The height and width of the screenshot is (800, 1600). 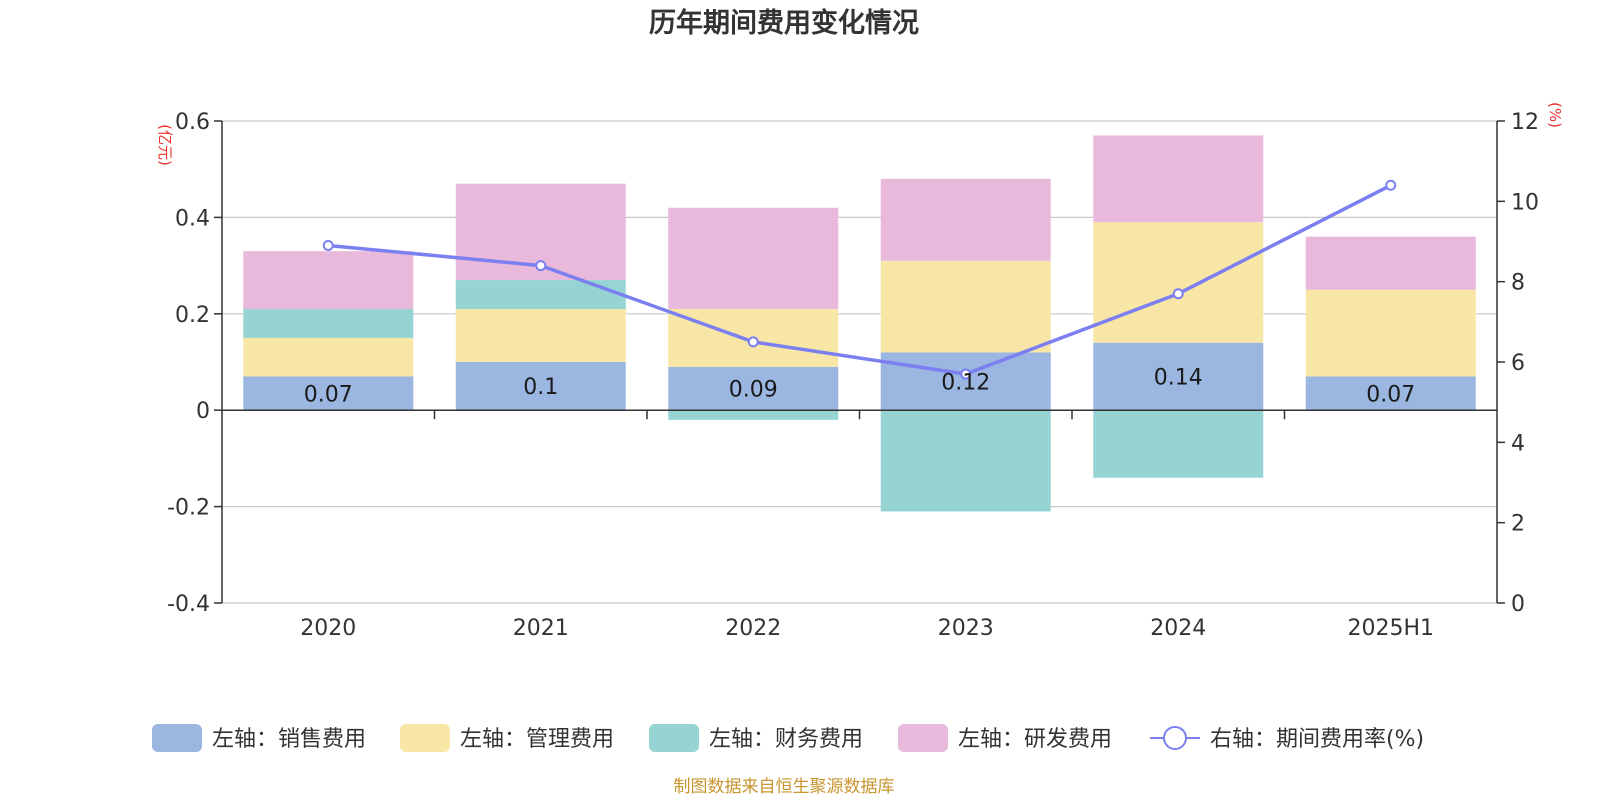 What do you see at coordinates (203, 411) in the screenshot?
I see `left-axis-tick-label: 0` at bounding box center [203, 411].